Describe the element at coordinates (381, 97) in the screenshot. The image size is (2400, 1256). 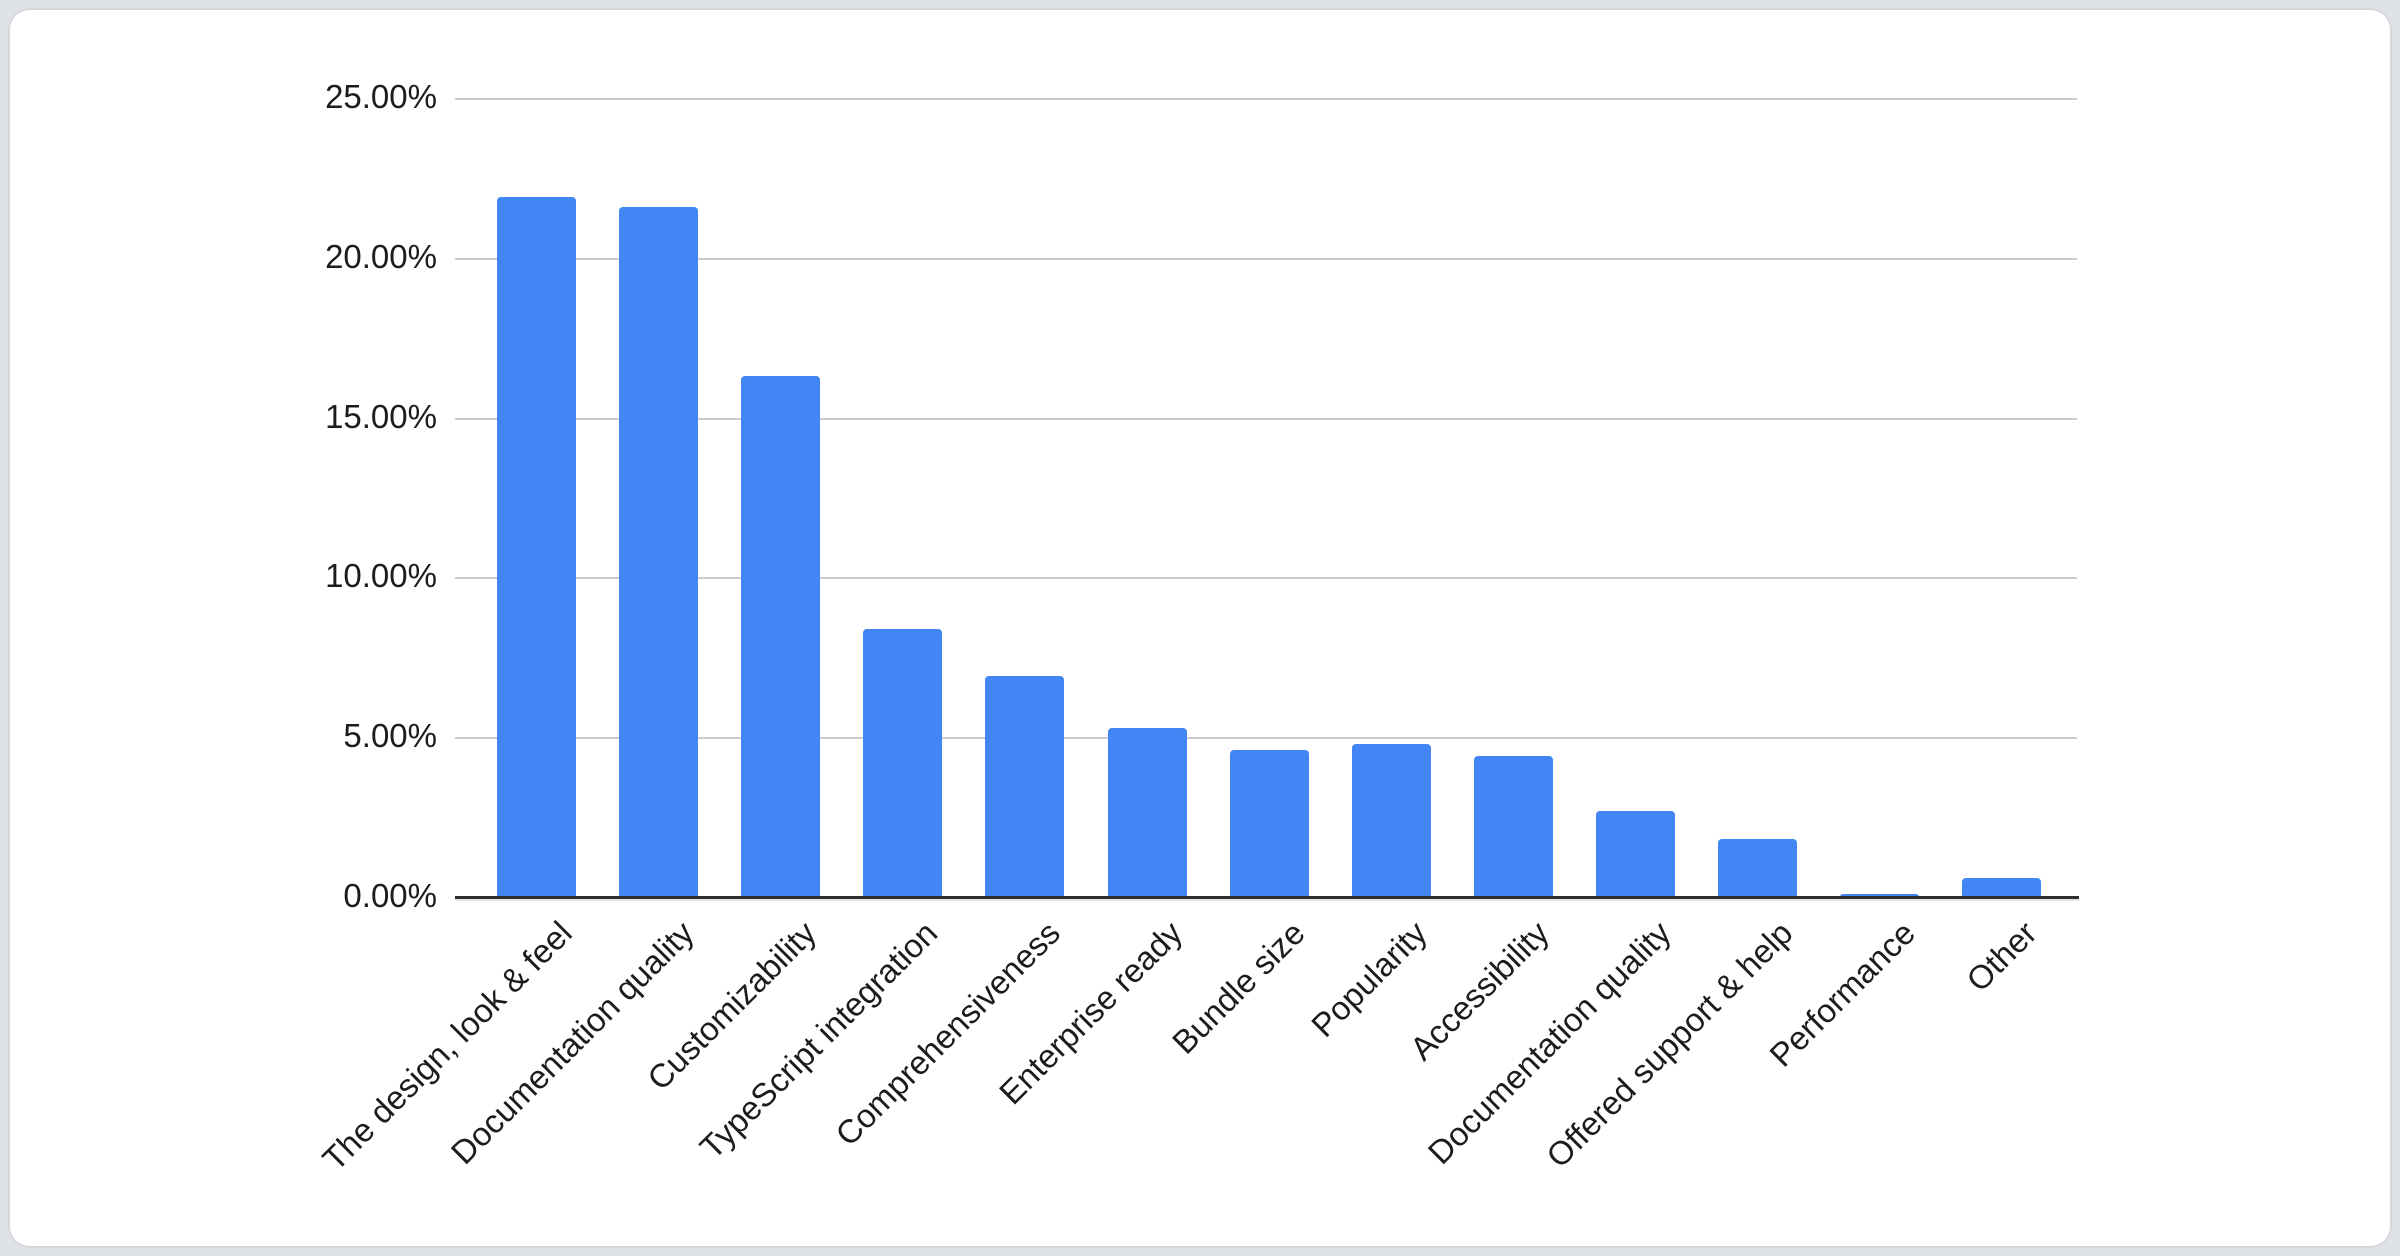
I see `y-axis-tick-label: 25.00%` at that location.